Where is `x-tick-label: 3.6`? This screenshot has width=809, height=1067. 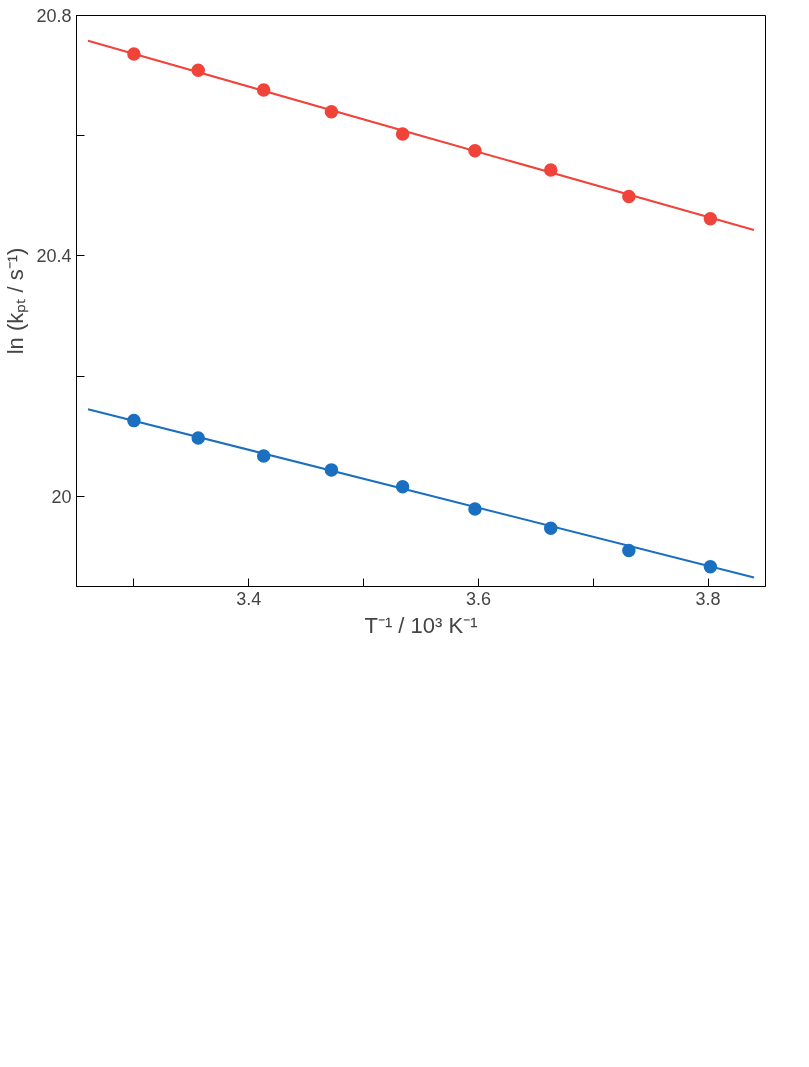 x-tick-label: 3.6 is located at coordinates (478, 598).